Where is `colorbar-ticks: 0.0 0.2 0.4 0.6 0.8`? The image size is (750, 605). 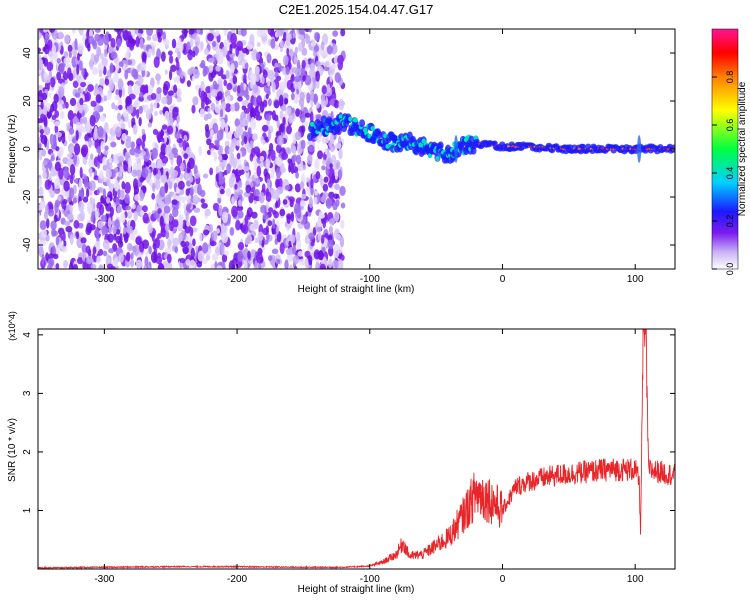
colorbar-ticks: 0.0 0.2 0.4 0.6 0.8 is located at coordinates (723, 173).